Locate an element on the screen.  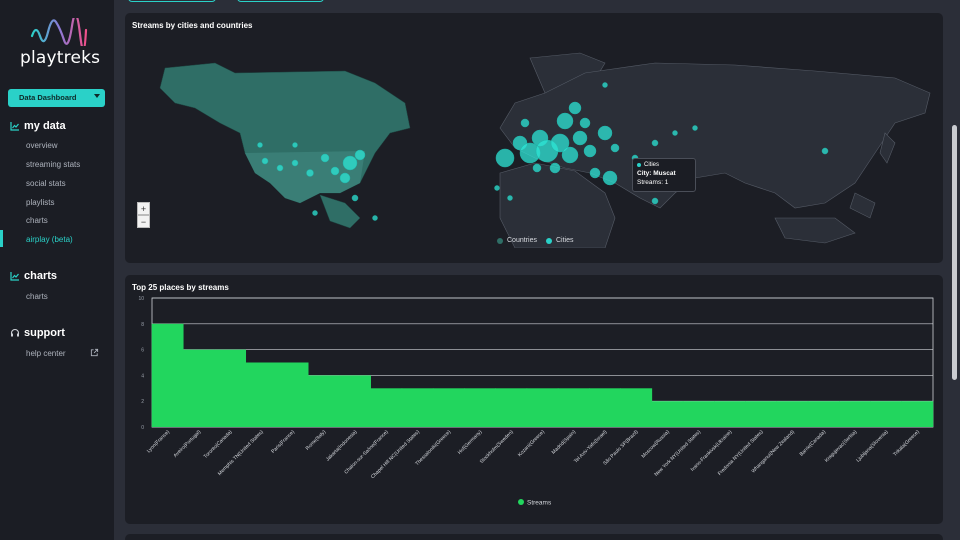
x-tick-label: Barrie(Canada) is located at coordinates (813, 443).